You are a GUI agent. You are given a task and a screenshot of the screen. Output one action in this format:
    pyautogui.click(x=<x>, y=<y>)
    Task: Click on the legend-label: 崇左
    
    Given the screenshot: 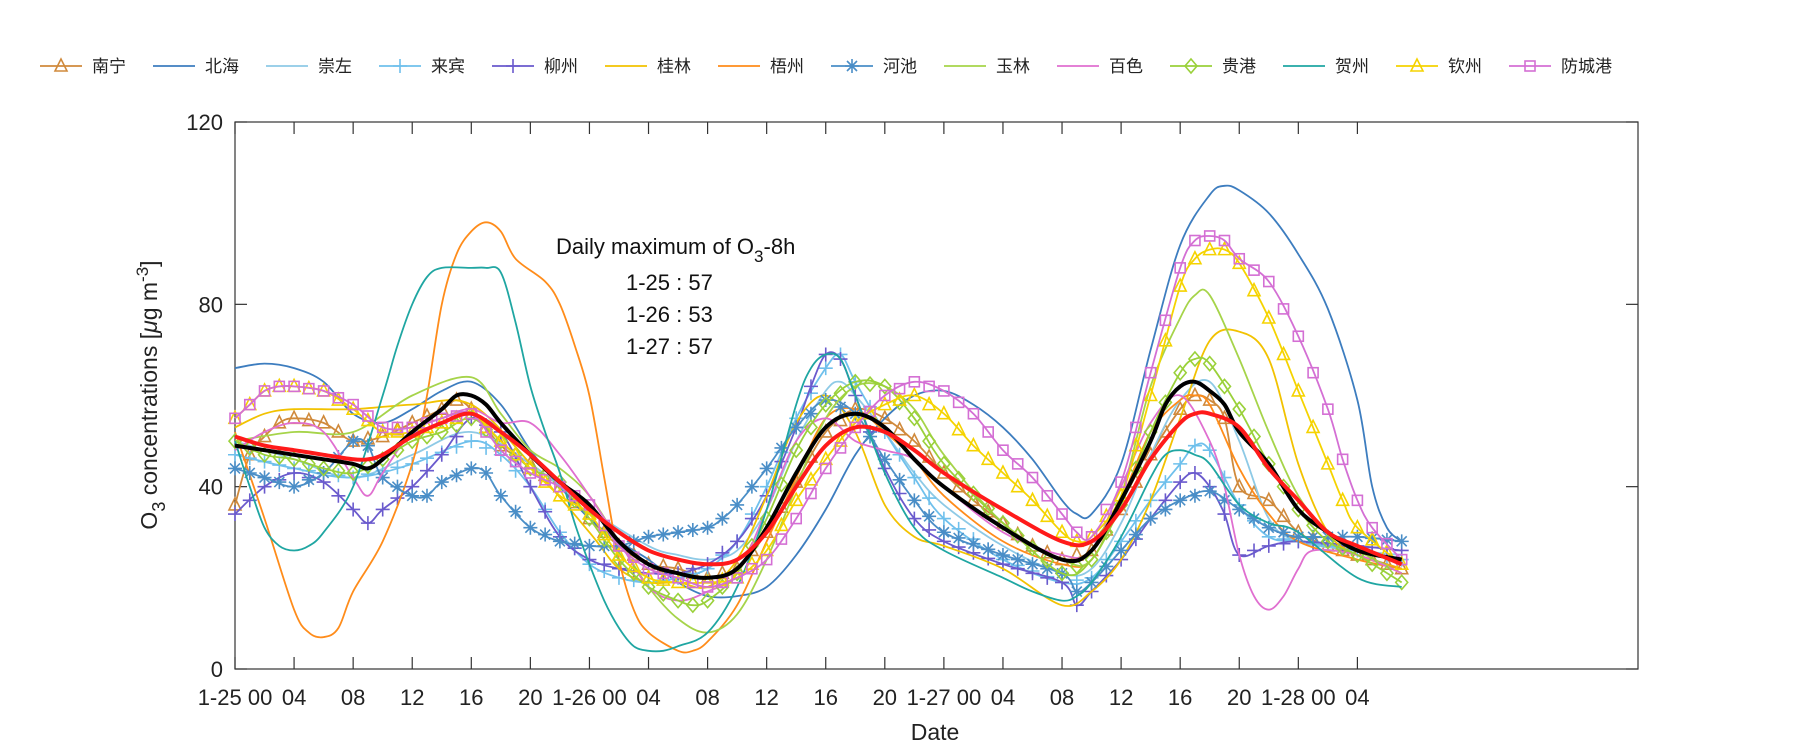 What is the action you would take?
    pyautogui.click(x=335, y=67)
    